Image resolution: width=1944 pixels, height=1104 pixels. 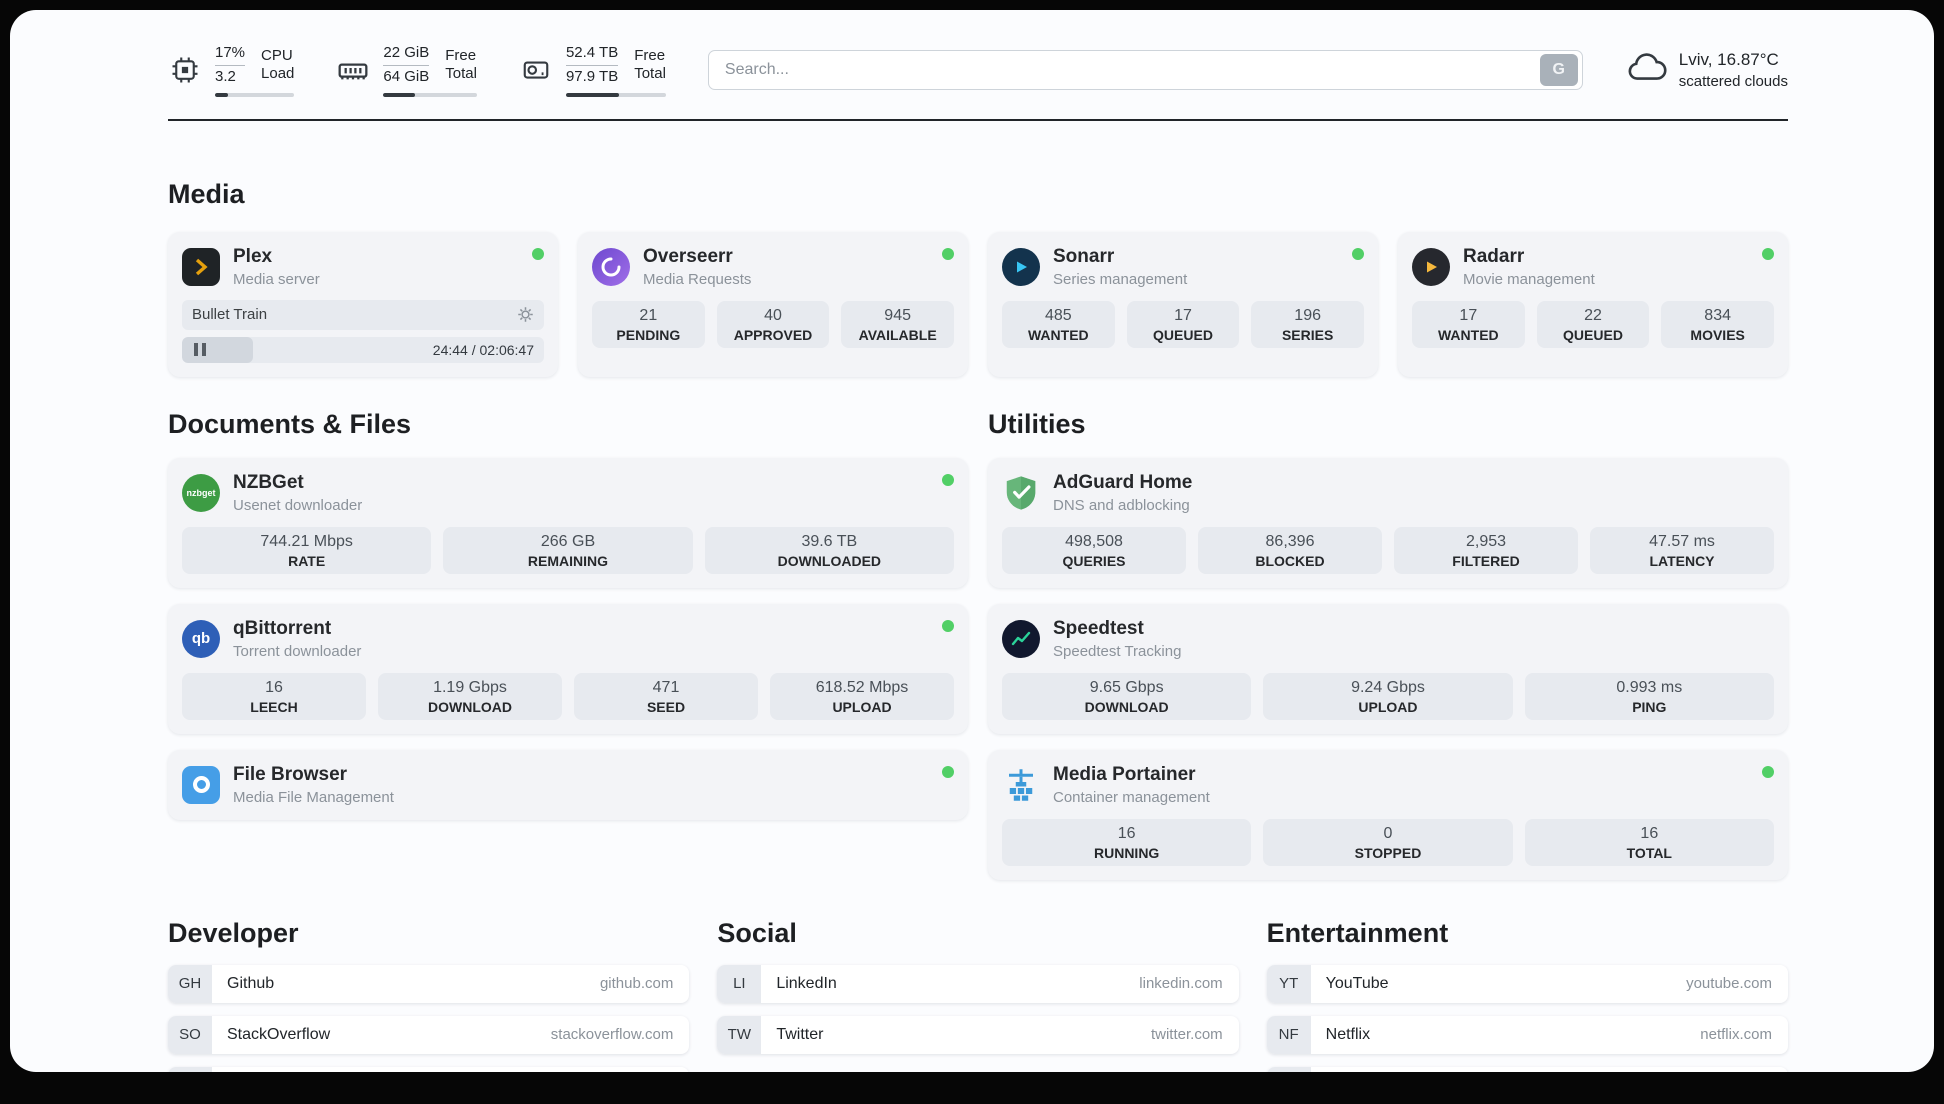 What do you see at coordinates (757, 932) in the screenshot?
I see `section-title-social: Social` at bounding box center [757, 932].